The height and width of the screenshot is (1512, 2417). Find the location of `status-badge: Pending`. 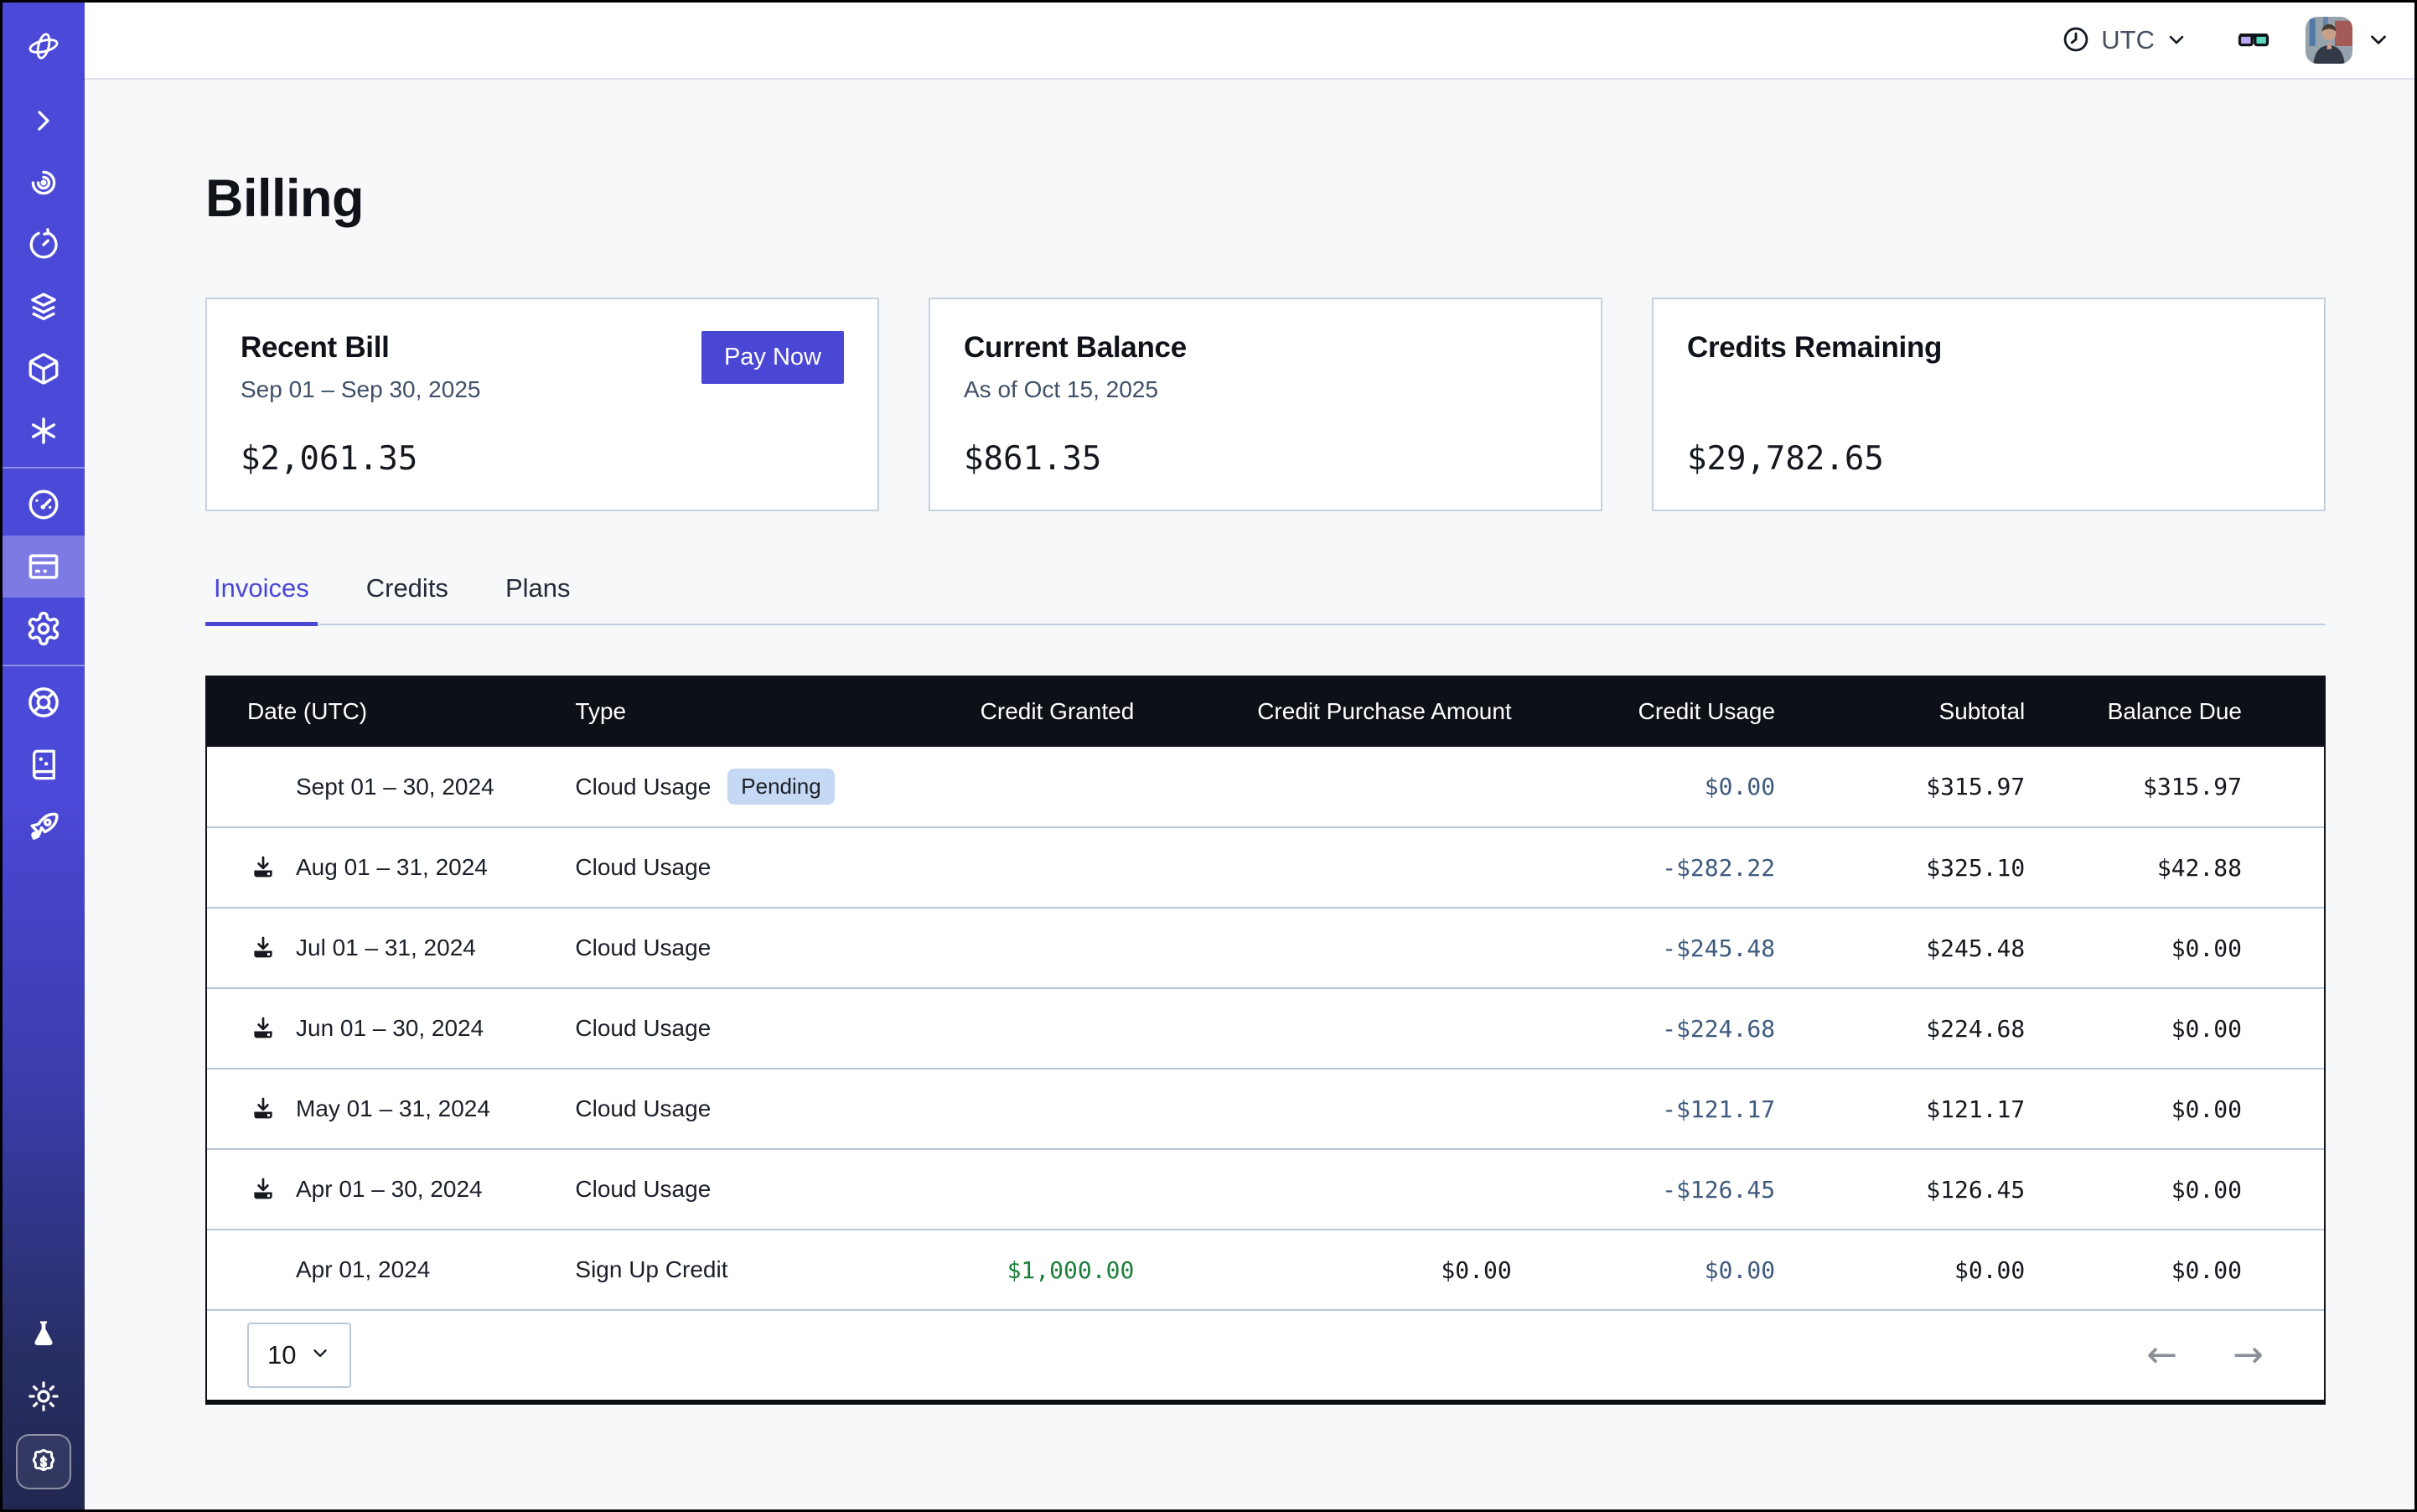

status-badge: Pending is located at coordinates (781, 787).